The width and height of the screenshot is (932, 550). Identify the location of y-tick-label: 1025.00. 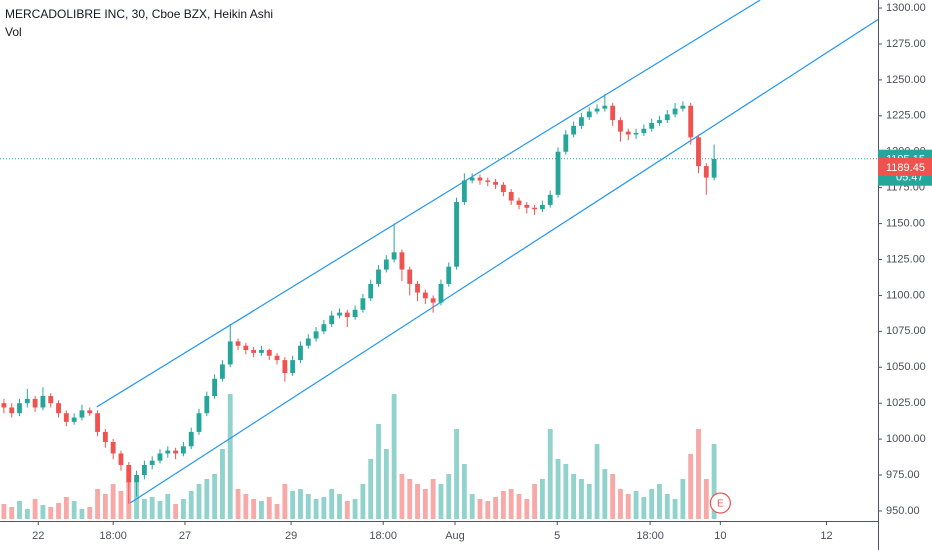
(906, 403).